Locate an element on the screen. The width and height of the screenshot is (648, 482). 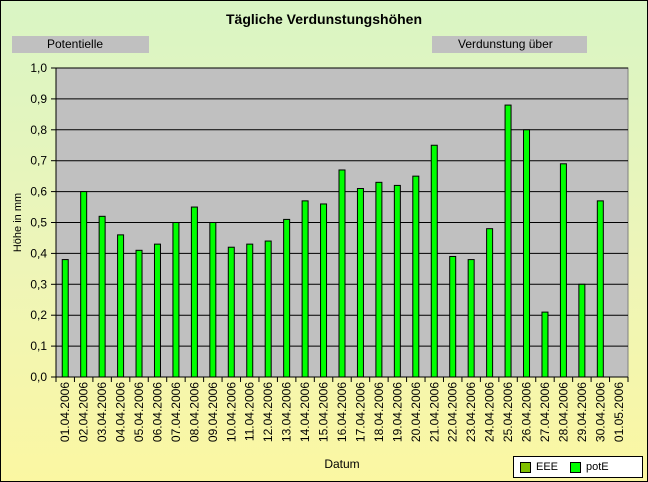
x-tick-label: 23.04.2006 is located at coordinates (471, 412).